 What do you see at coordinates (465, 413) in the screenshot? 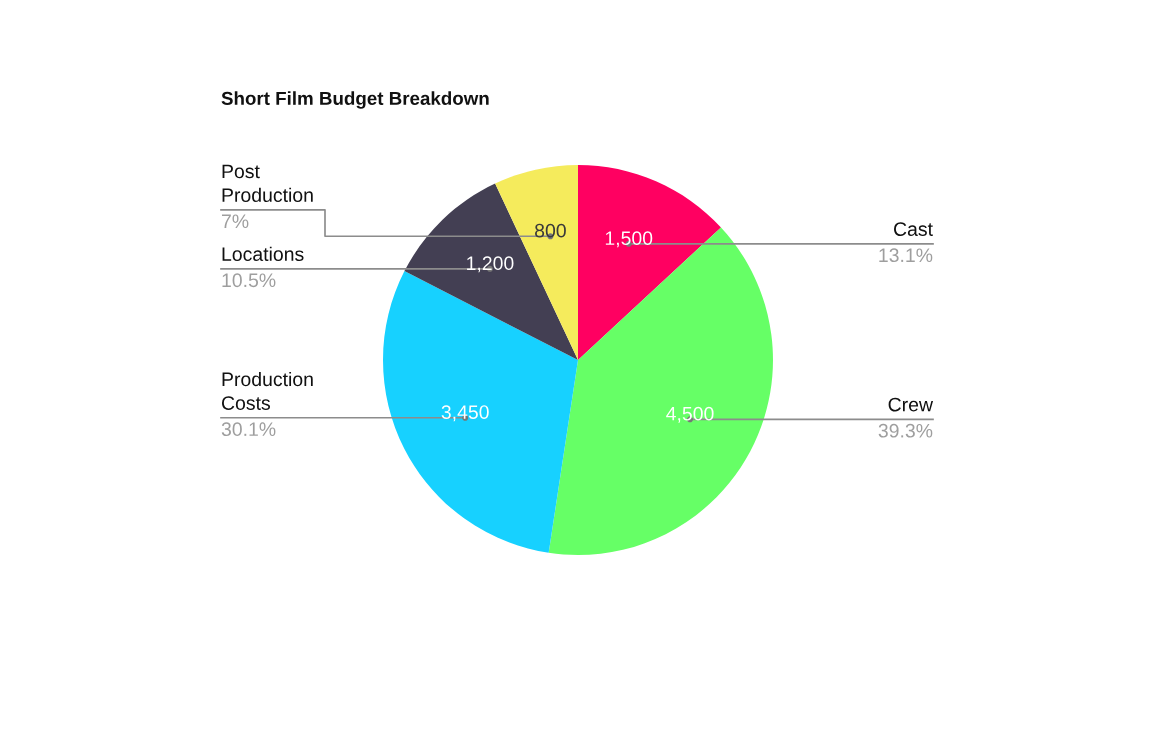
I see `data-label: 3,450` at bounding box center [465, 413].